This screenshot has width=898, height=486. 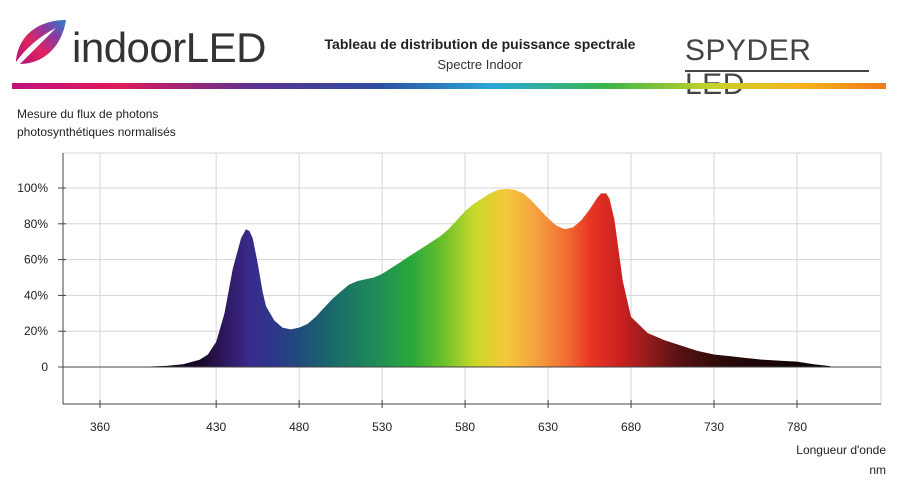 What do you see at coordinates (548, 427) in the screenshot?
I see `x-tick-label: 630` at bounding box center [548, 427].